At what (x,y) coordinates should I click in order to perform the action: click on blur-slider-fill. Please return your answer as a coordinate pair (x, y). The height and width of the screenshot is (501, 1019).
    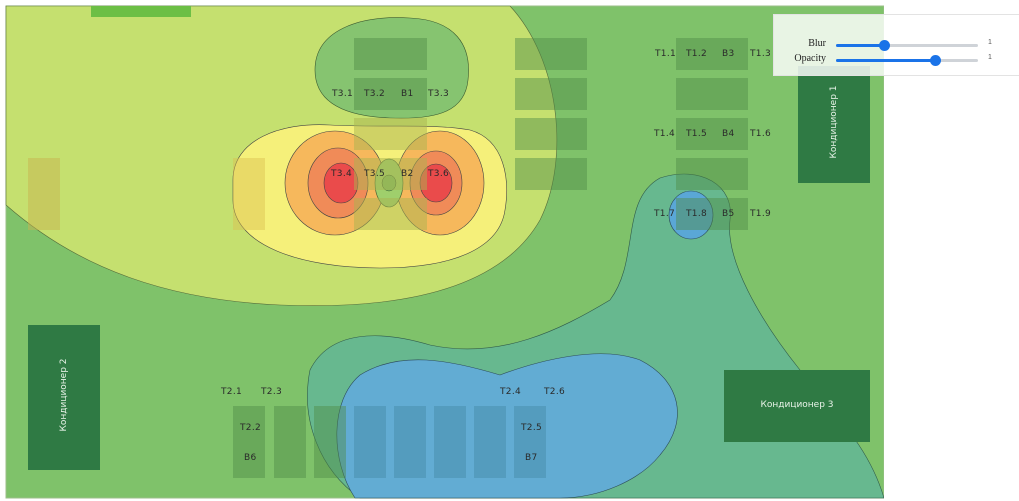
    Looking at the image, I should click on (860, 45).